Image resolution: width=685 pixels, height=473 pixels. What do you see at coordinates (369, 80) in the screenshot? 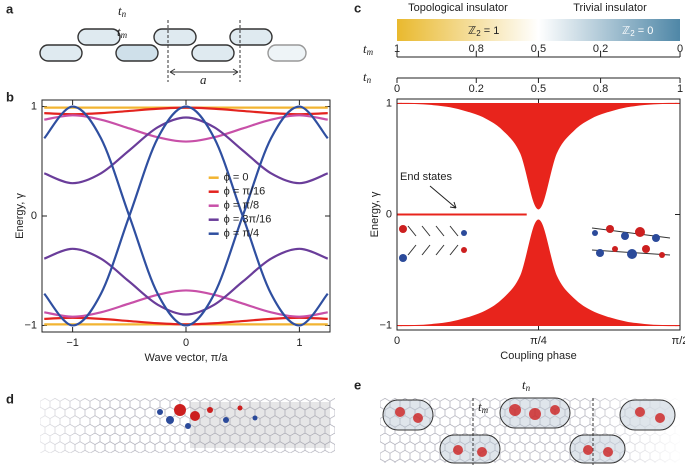
I see `scale-sub: n` at bounding box center [369, 80].